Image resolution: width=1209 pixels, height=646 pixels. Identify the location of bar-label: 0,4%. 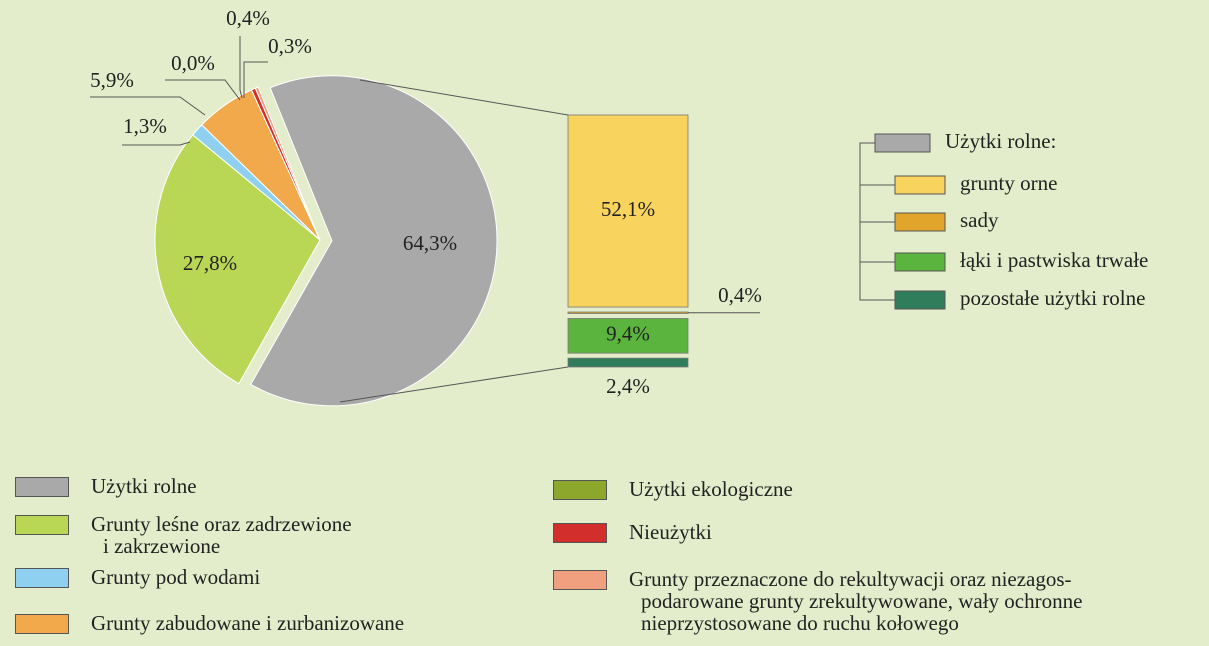
(740, 295).